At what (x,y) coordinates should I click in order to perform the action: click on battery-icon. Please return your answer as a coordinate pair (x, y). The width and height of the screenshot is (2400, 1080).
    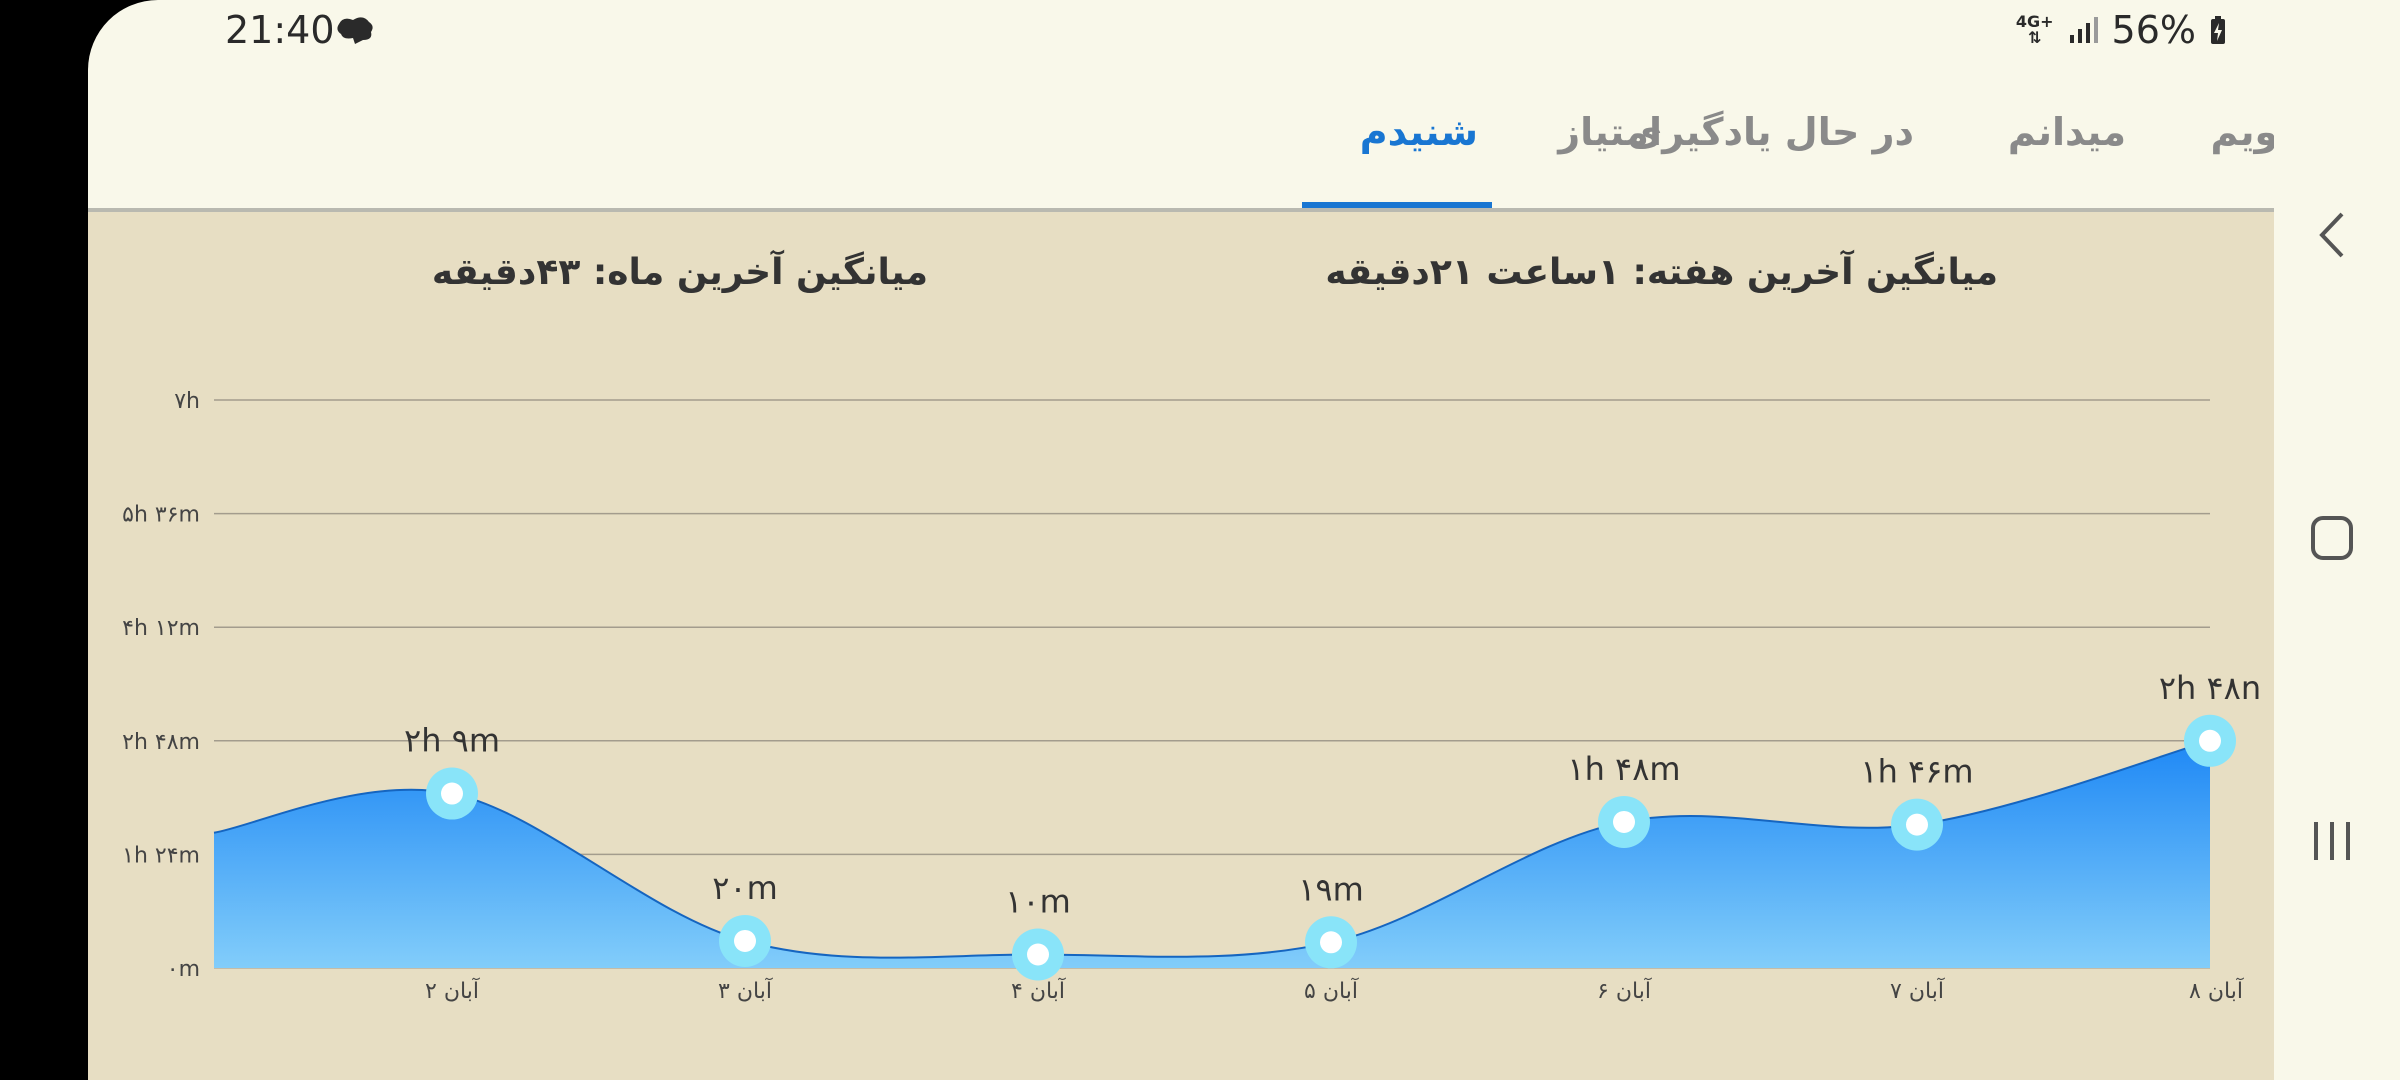
    Looking at the image, I should click on (2218, 30).